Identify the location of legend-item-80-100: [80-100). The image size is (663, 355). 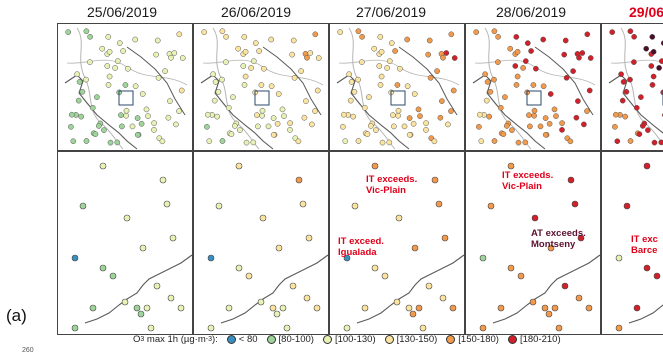
(290, 339).